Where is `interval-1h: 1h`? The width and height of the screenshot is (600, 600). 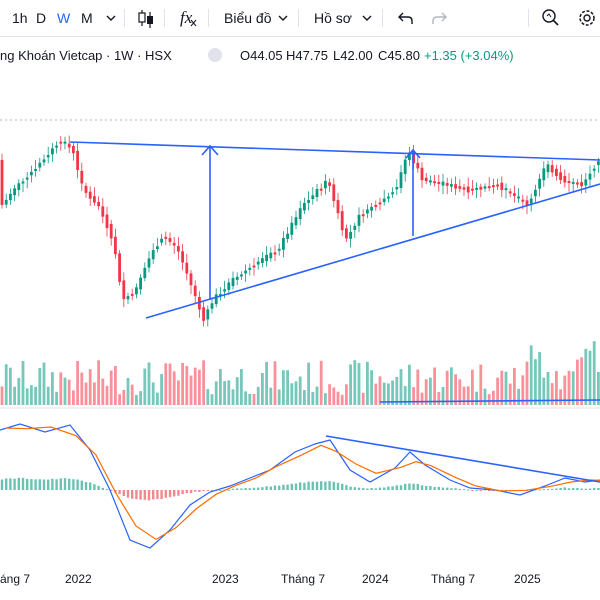
interval-1h: 1h is located at coordinates (20, 18).